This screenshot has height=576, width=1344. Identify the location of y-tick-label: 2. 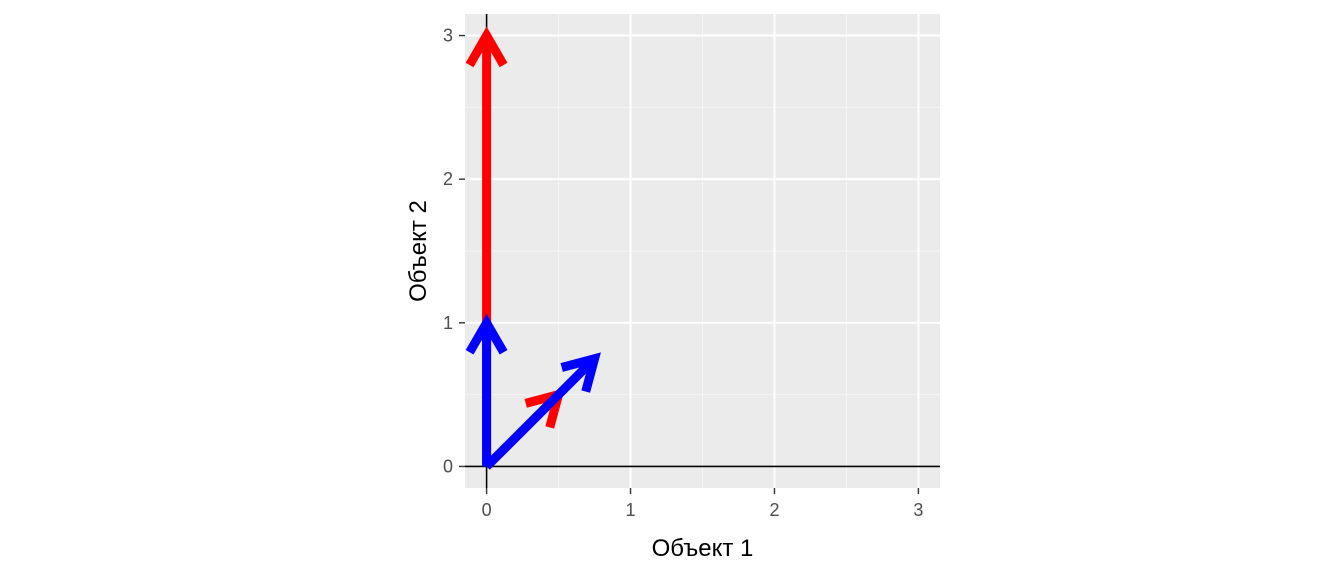
(448, 179).